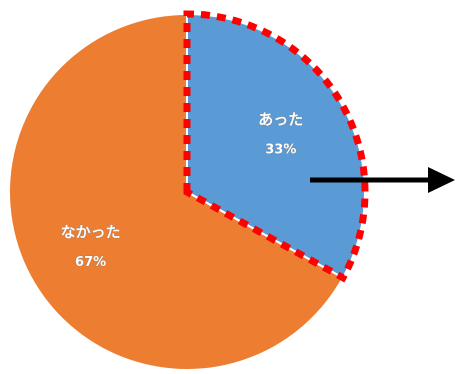 The height and width of the screenshot is (374, 457). I want to click on callout-arrow, so click(382, 180).